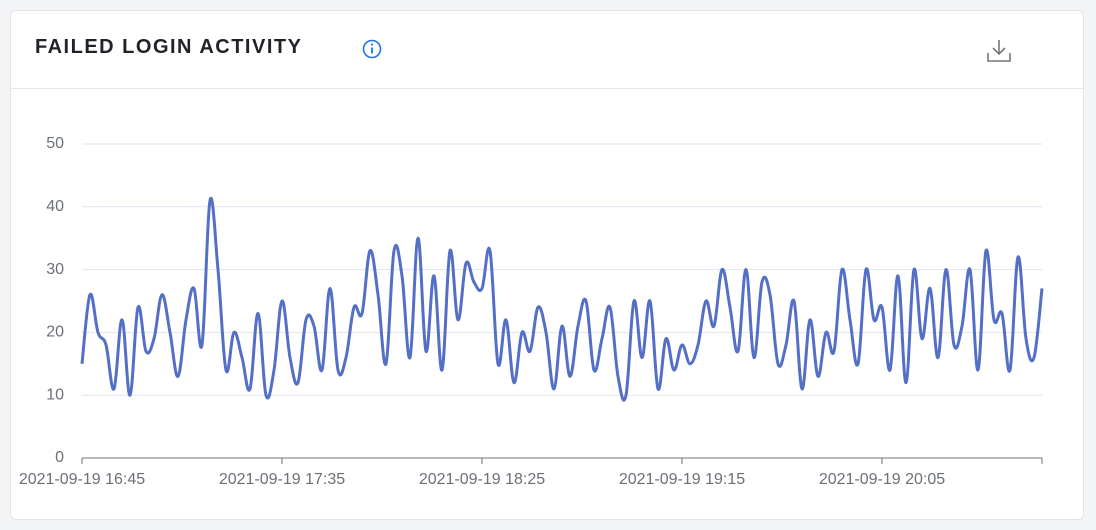 Image resolution: width=1096 pixels, height=530 pixels. What do you see at coordinates (169, 47) in the screenshot?
I see `card-title: FAILED LOGIN ACTIVITY` at bounding box center [169, 47].